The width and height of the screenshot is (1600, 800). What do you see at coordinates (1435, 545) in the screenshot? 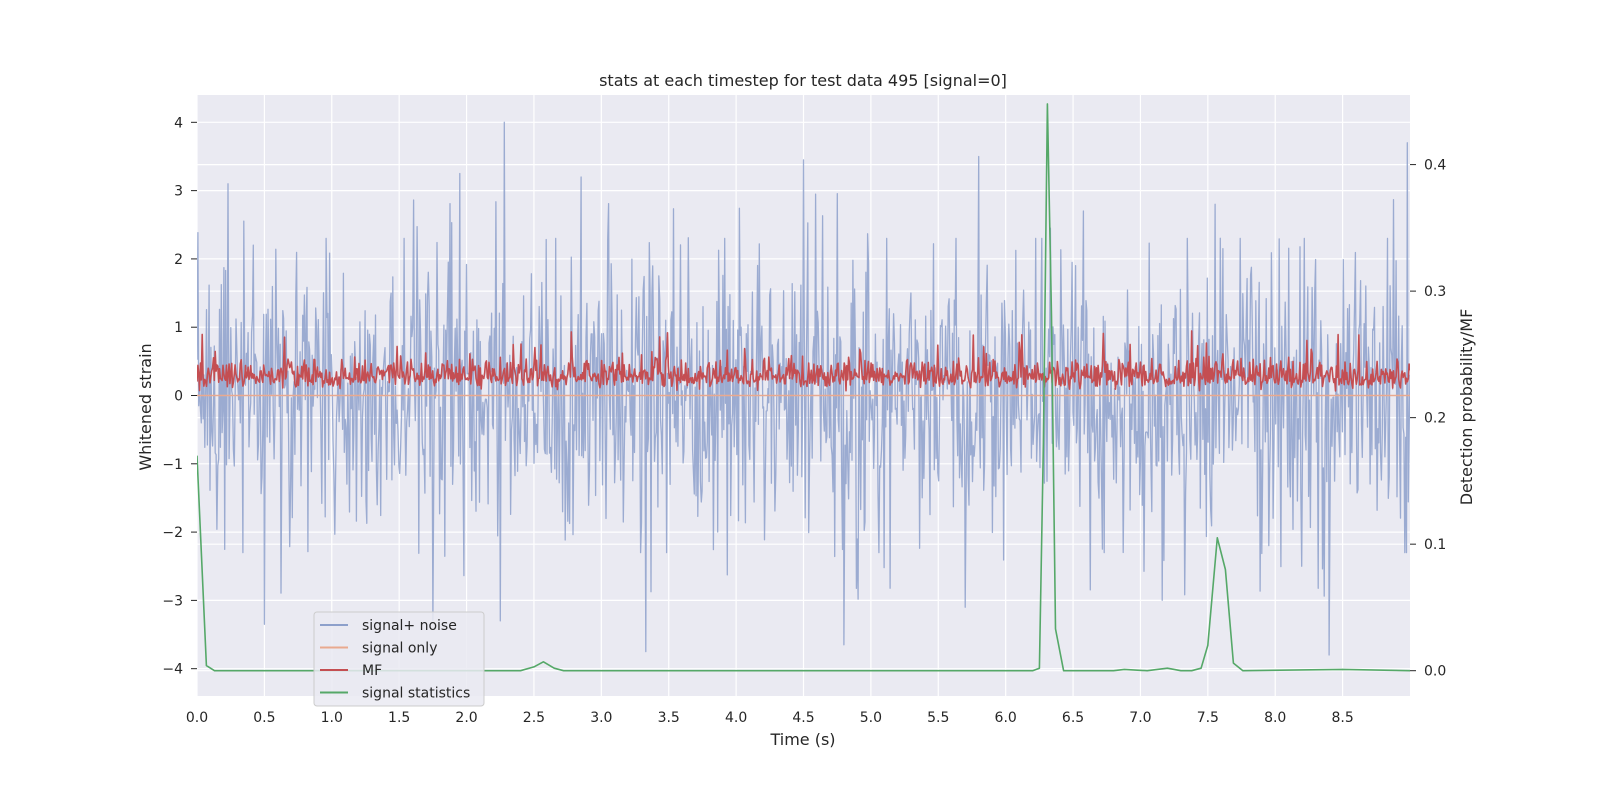
I see `y2-tick-label: 0.1` at bounding box center [1435, 545].